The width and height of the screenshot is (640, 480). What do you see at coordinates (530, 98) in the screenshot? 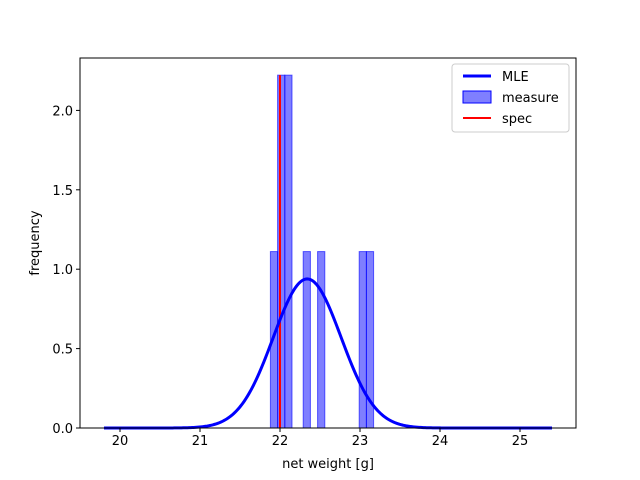
I see `legend-label-measure: measure` at bounding box center [530, 98].